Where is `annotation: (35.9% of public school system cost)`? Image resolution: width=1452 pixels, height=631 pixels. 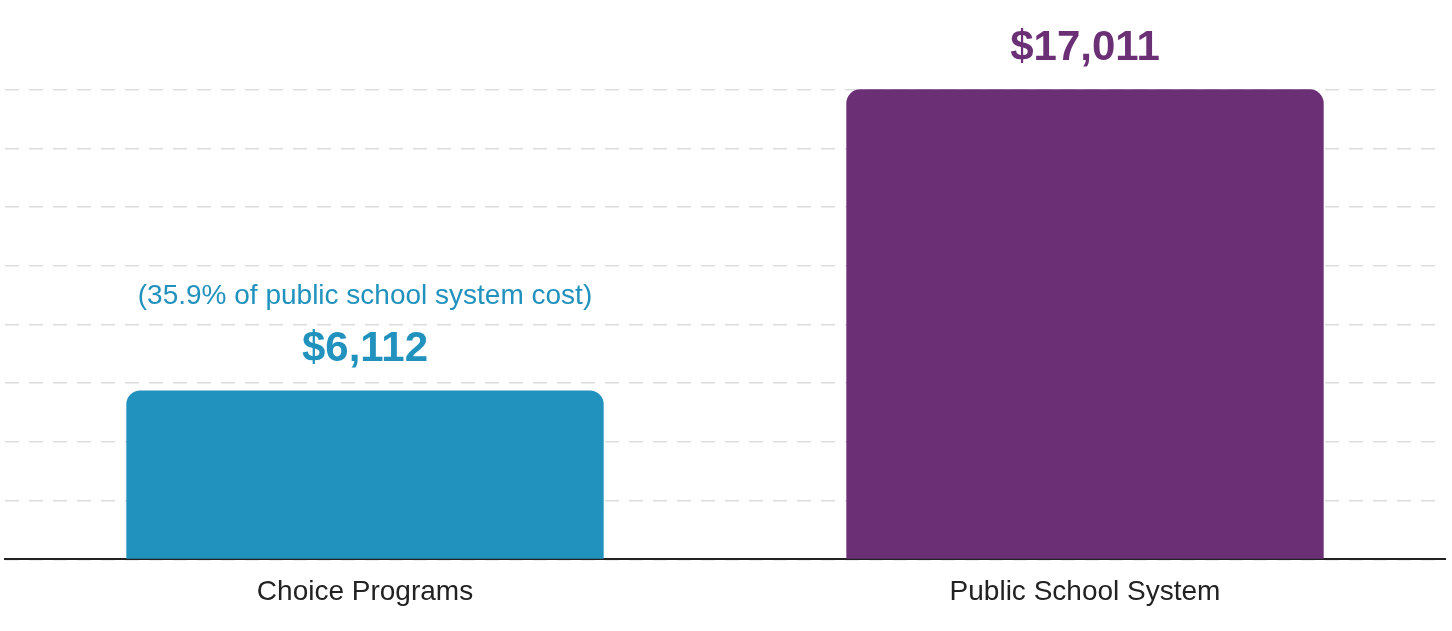 annotation: (35.9% of public school system cost) is located at coordinates (365, 295).